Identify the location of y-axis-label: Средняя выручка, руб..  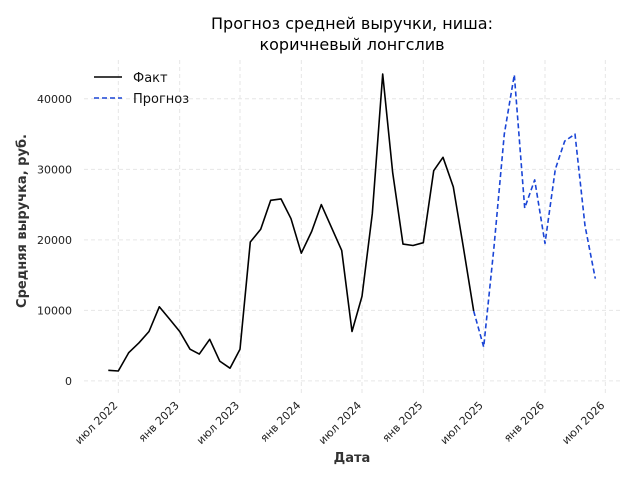
(22, 221).